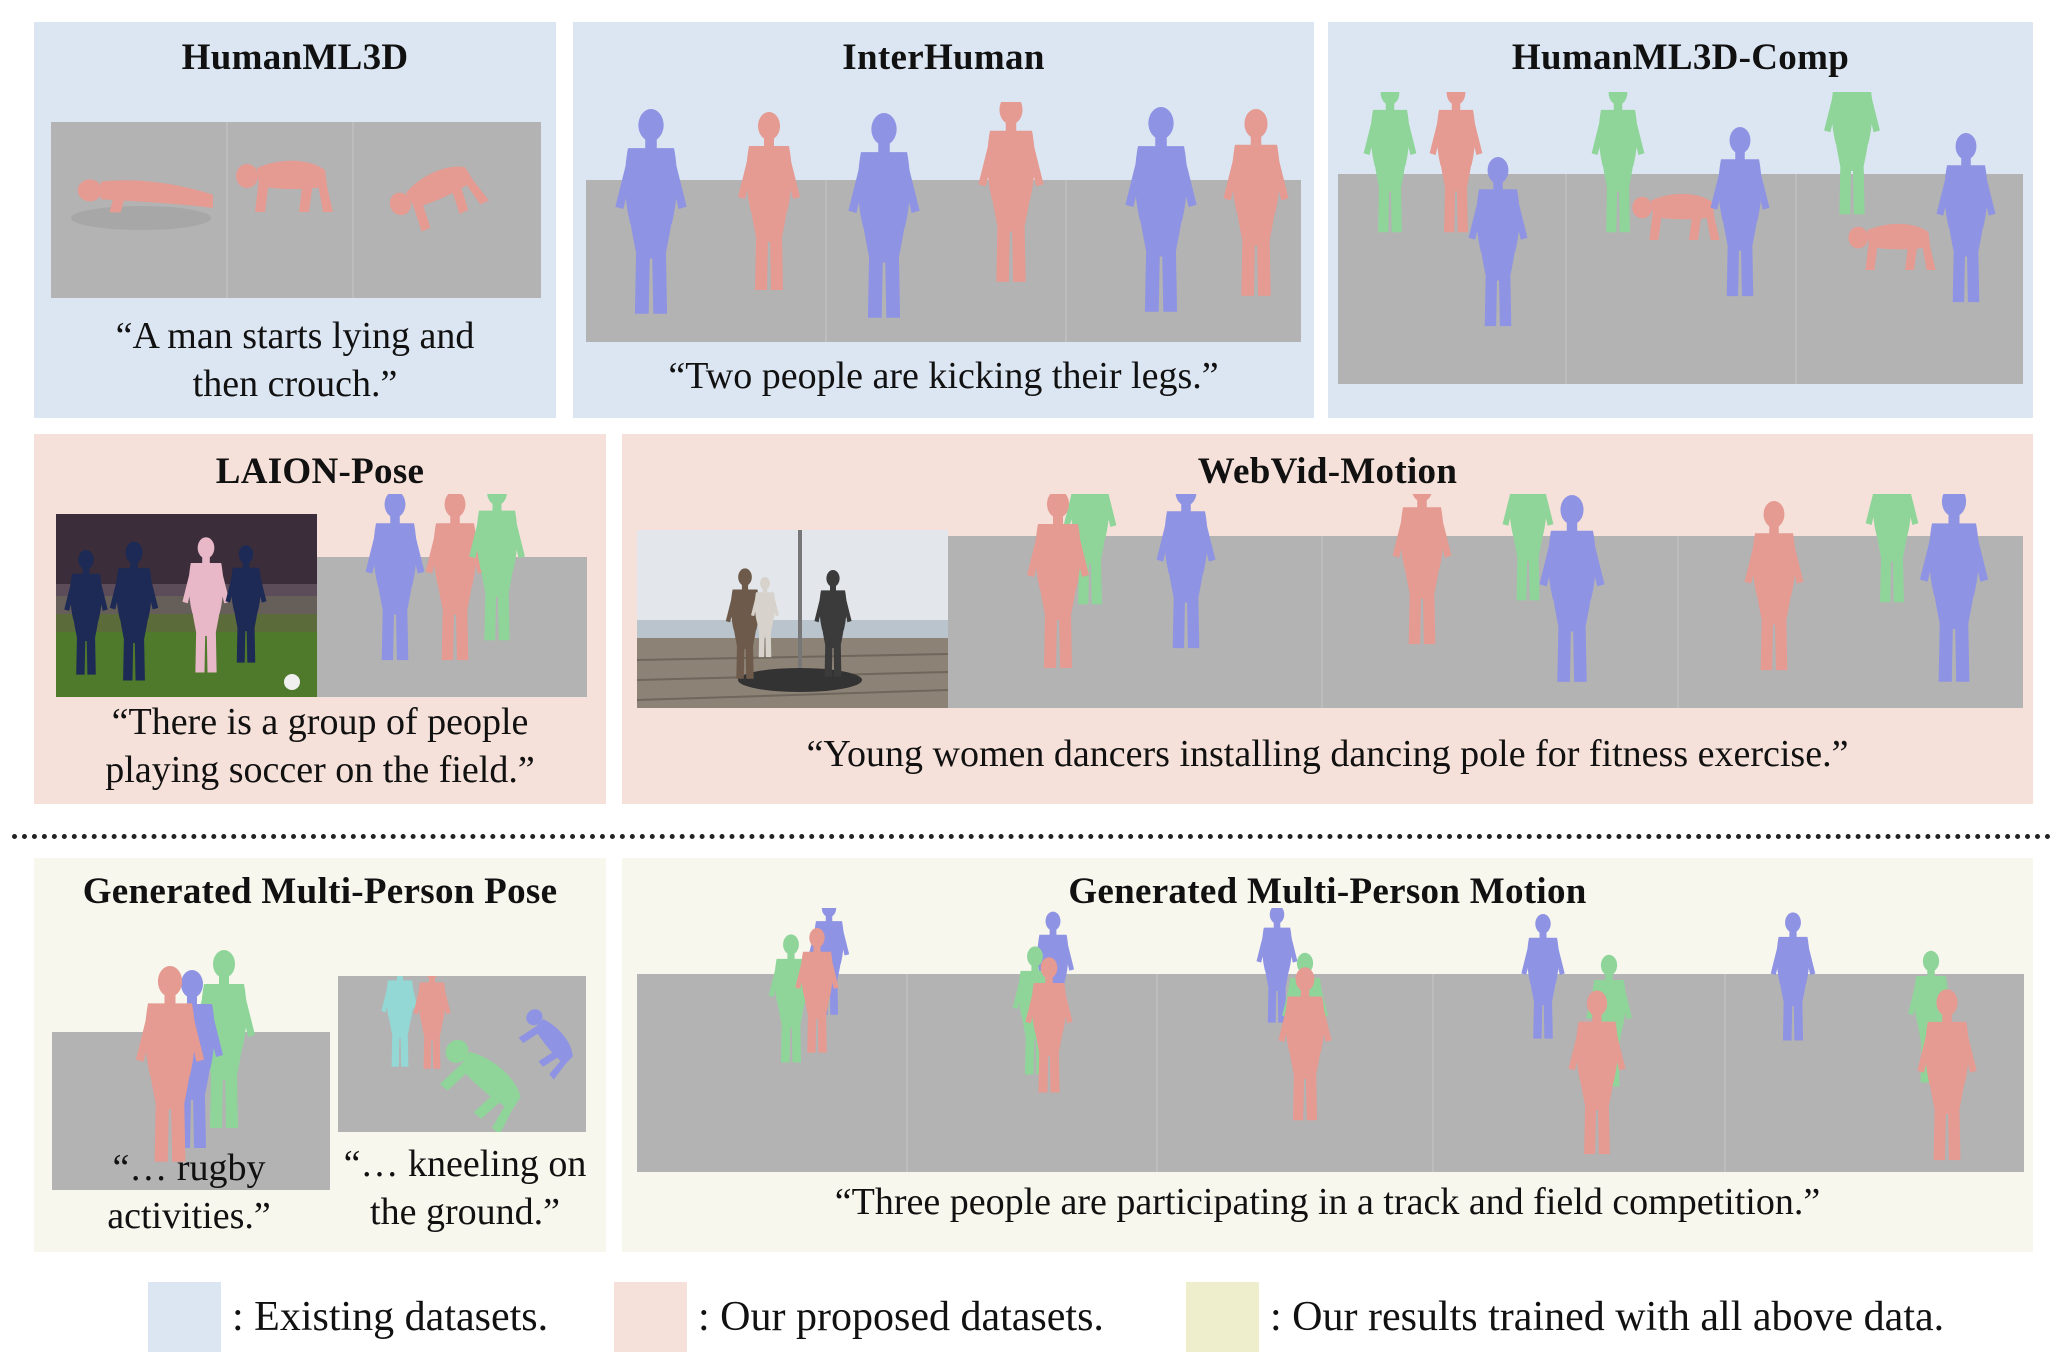  I want to click on interhuman-caption: “Two people are kicking their legs.”, so click(943, 376).